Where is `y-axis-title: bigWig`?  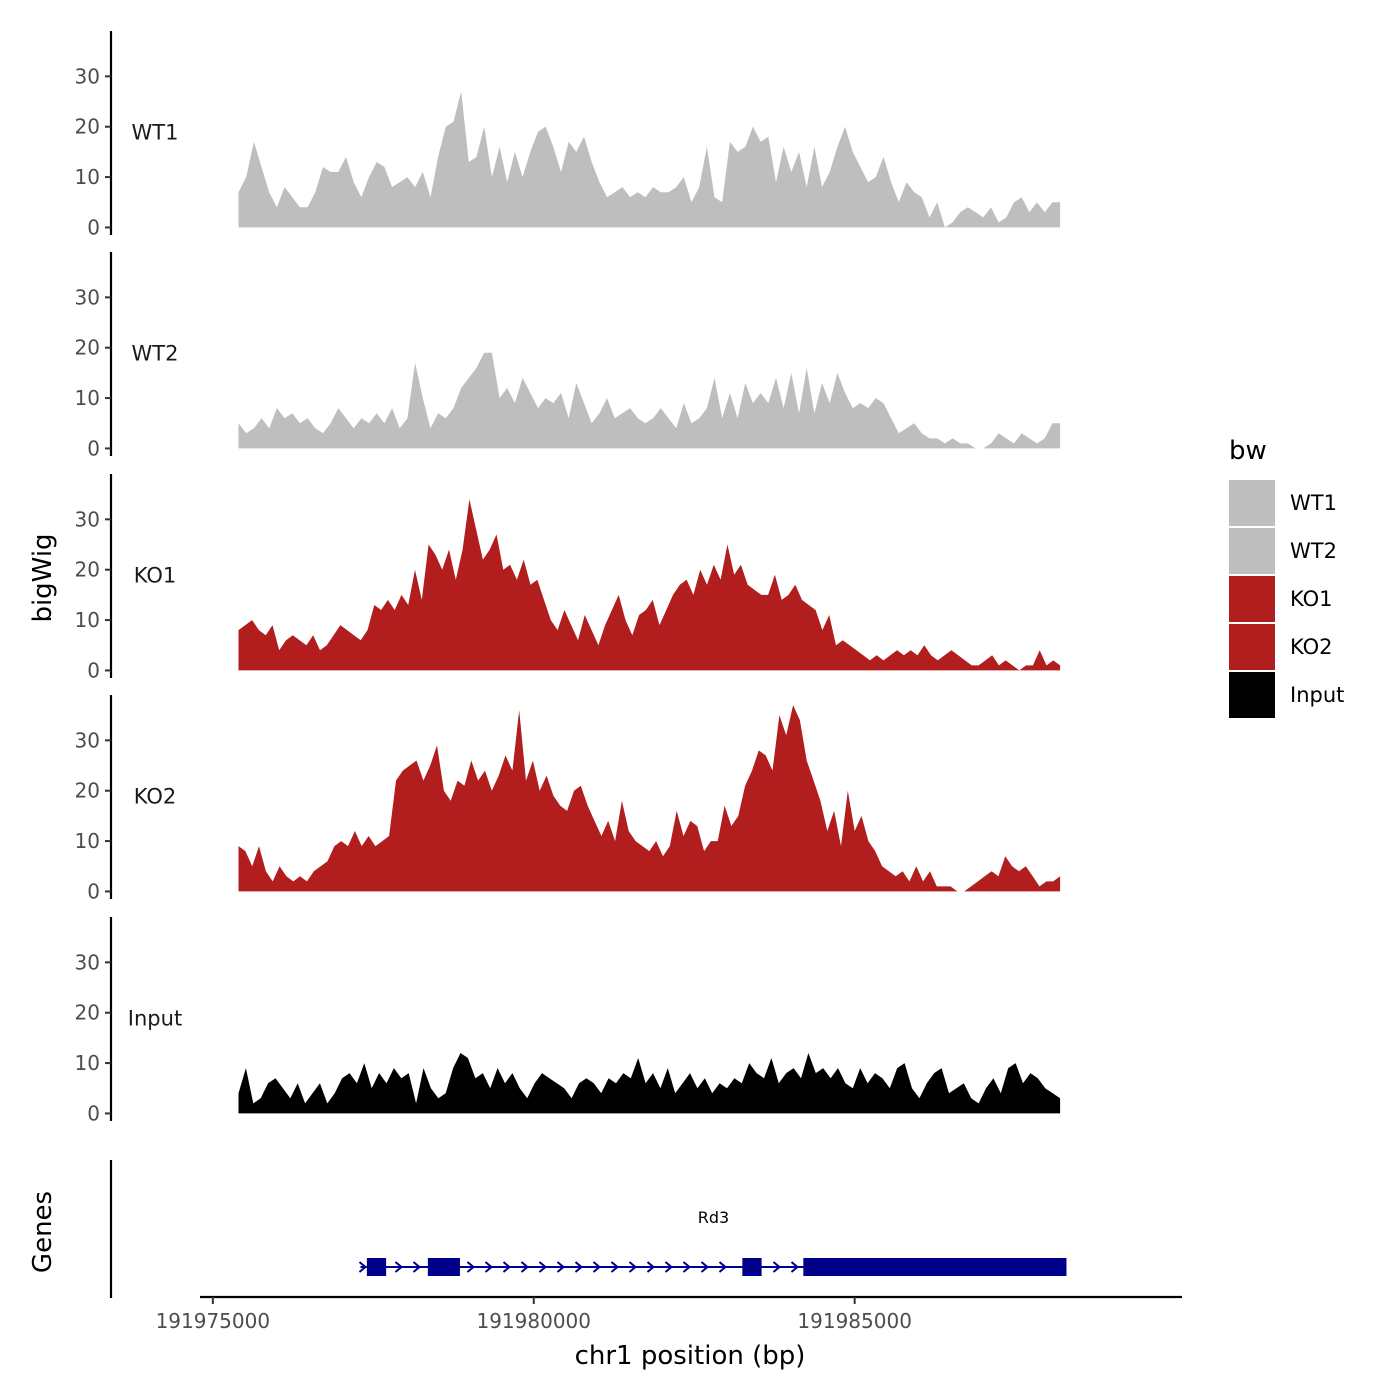
y-axis-title: bigWig is located at coordinates (43, 577).